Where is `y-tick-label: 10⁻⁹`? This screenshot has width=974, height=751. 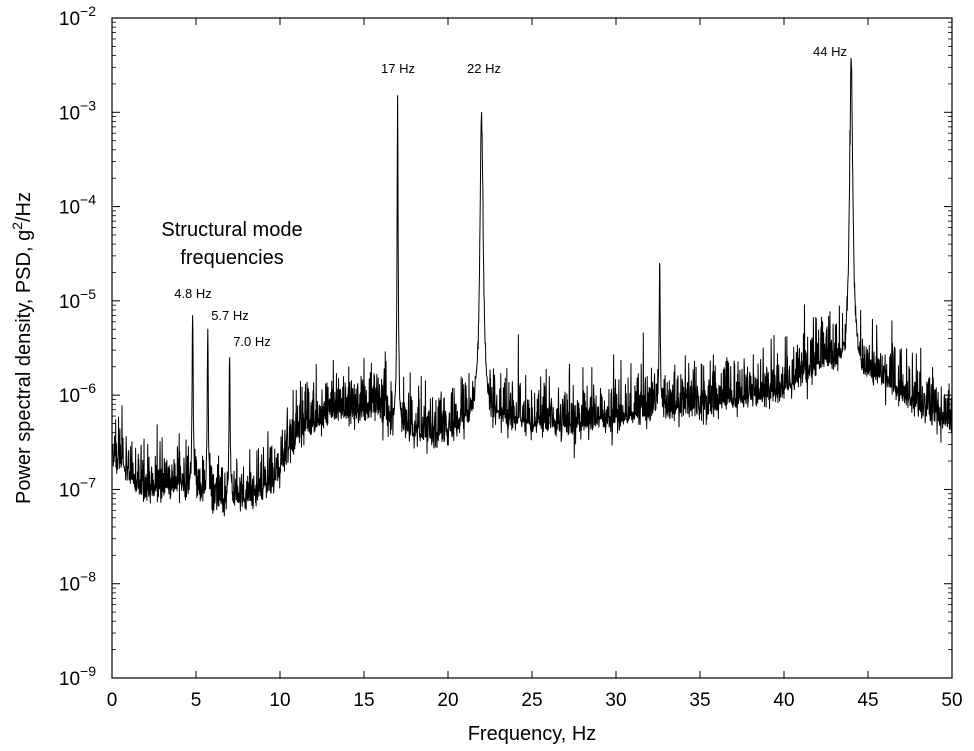
y-tick-label: 10⁻⁹ is located at coordinates (77, 676).